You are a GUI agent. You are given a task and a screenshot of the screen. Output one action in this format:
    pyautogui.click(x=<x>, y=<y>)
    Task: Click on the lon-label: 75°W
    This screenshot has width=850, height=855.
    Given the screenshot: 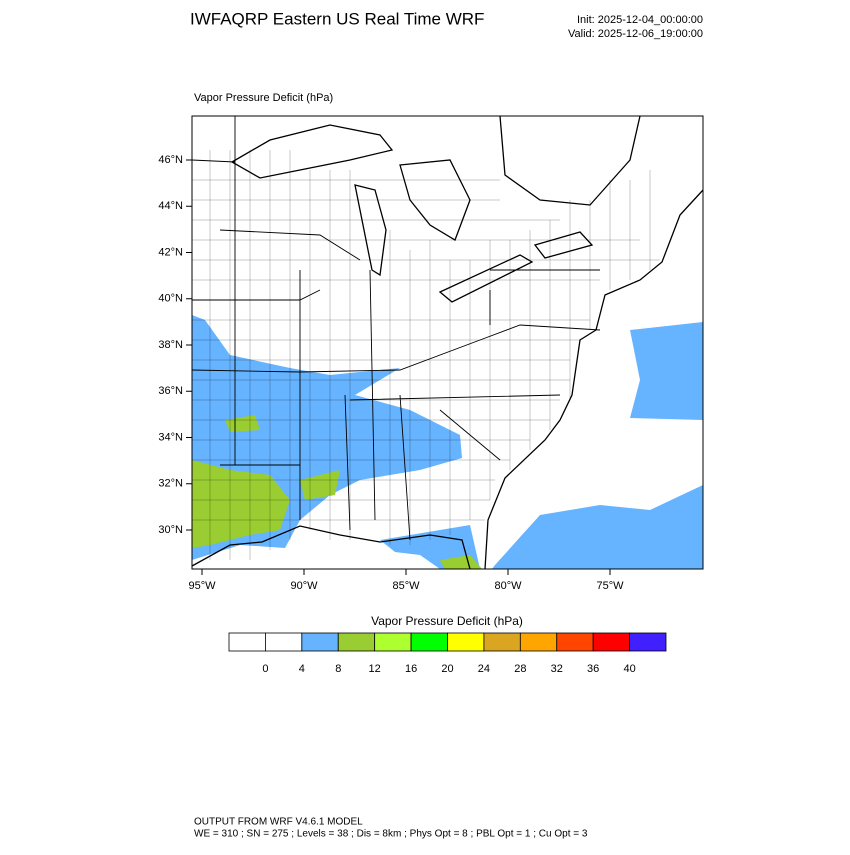 What is the action you would take?
    pyautogui.click(x=610, y=586)
    